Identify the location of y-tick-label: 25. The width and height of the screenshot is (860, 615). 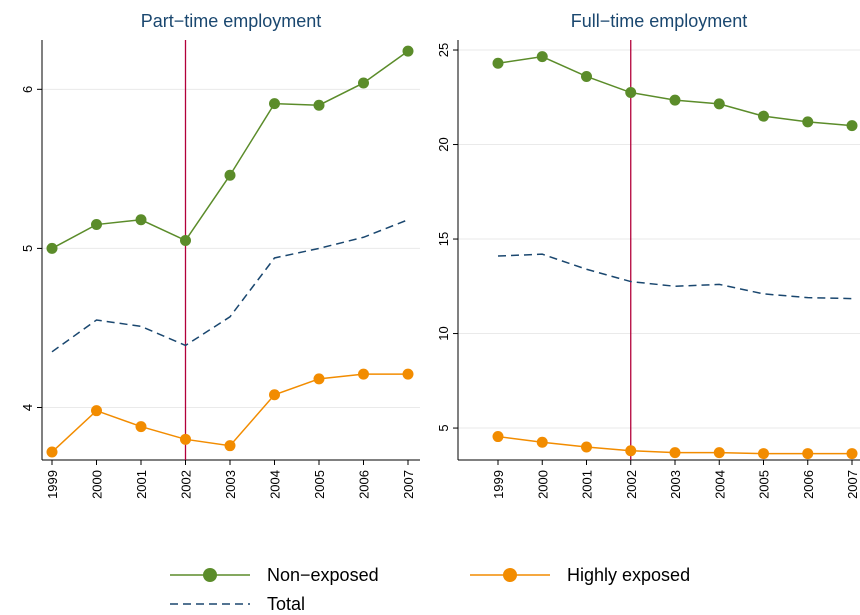
(443, 50).